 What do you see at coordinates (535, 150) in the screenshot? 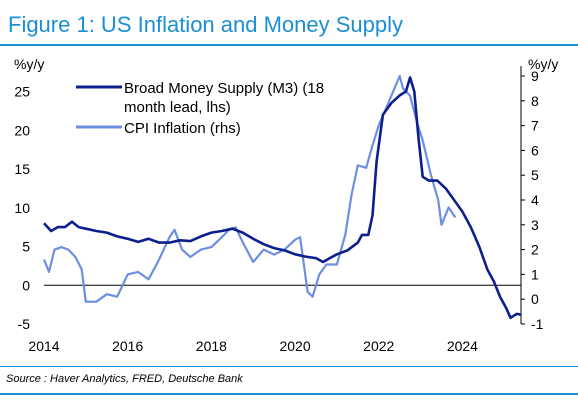
I see `y-right-tick-label: 6` at bounding box center [535, 150].